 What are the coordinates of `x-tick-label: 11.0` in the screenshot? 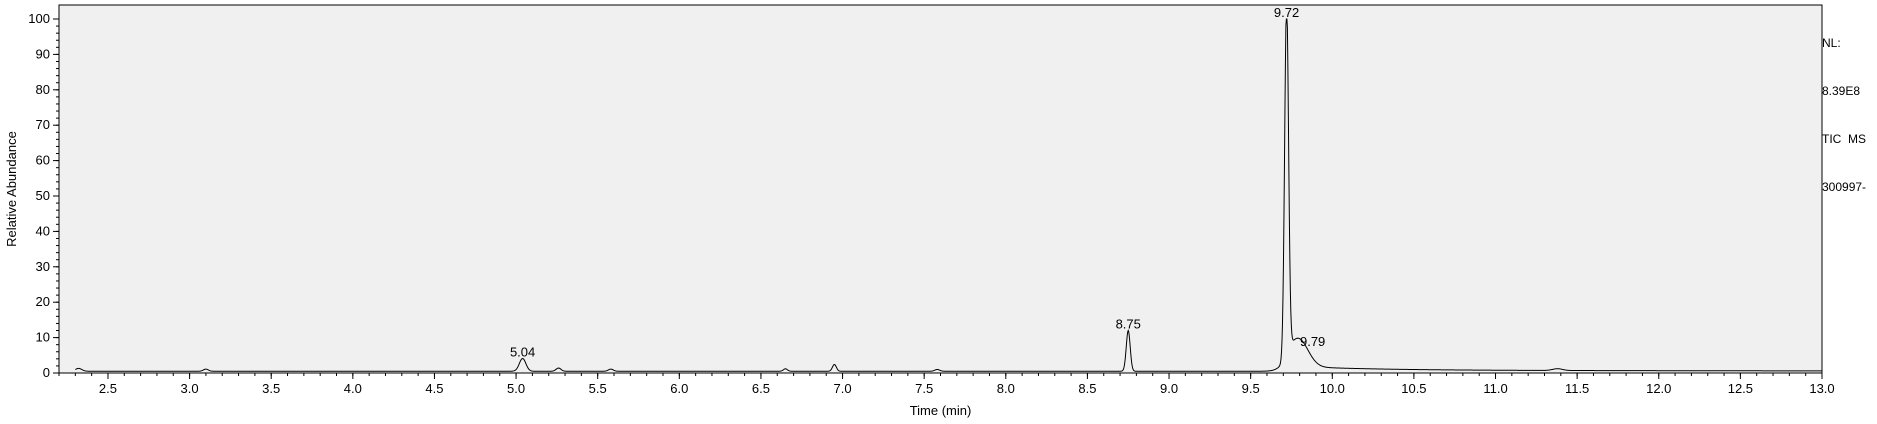 It's located at (1495, 388).